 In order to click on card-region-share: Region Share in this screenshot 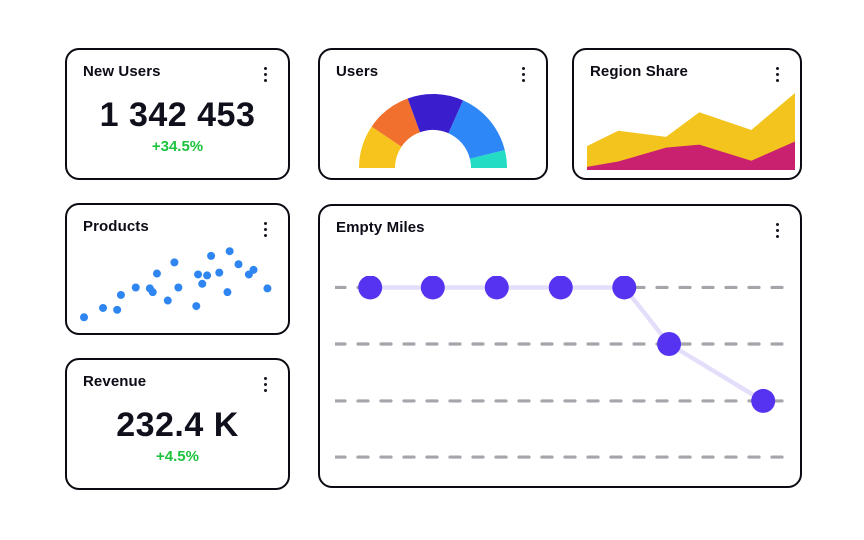, I will do `click(687, 114)`.